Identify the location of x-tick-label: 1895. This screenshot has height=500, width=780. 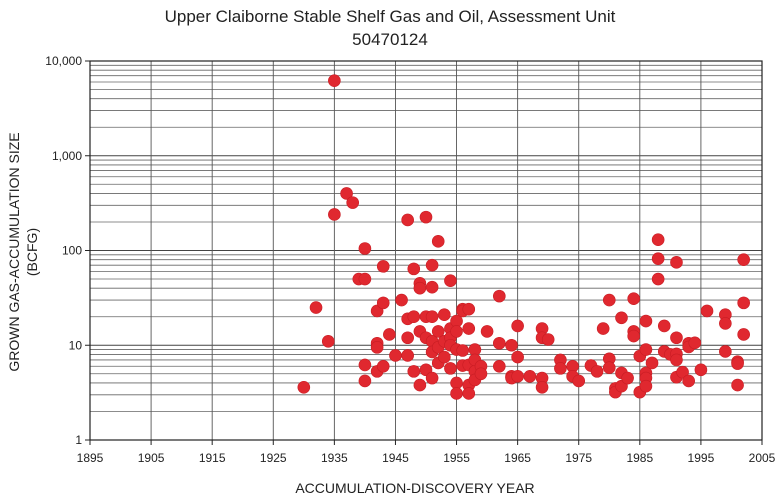
(90, 458).